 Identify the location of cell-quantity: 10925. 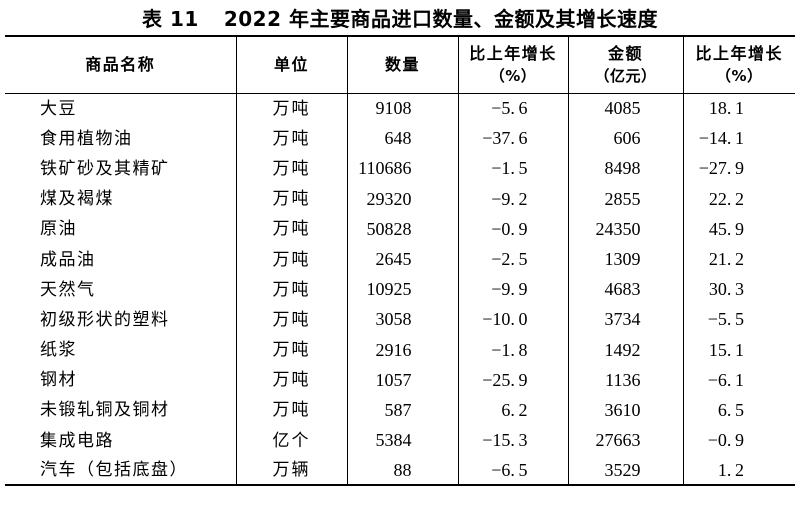
(402, 289).